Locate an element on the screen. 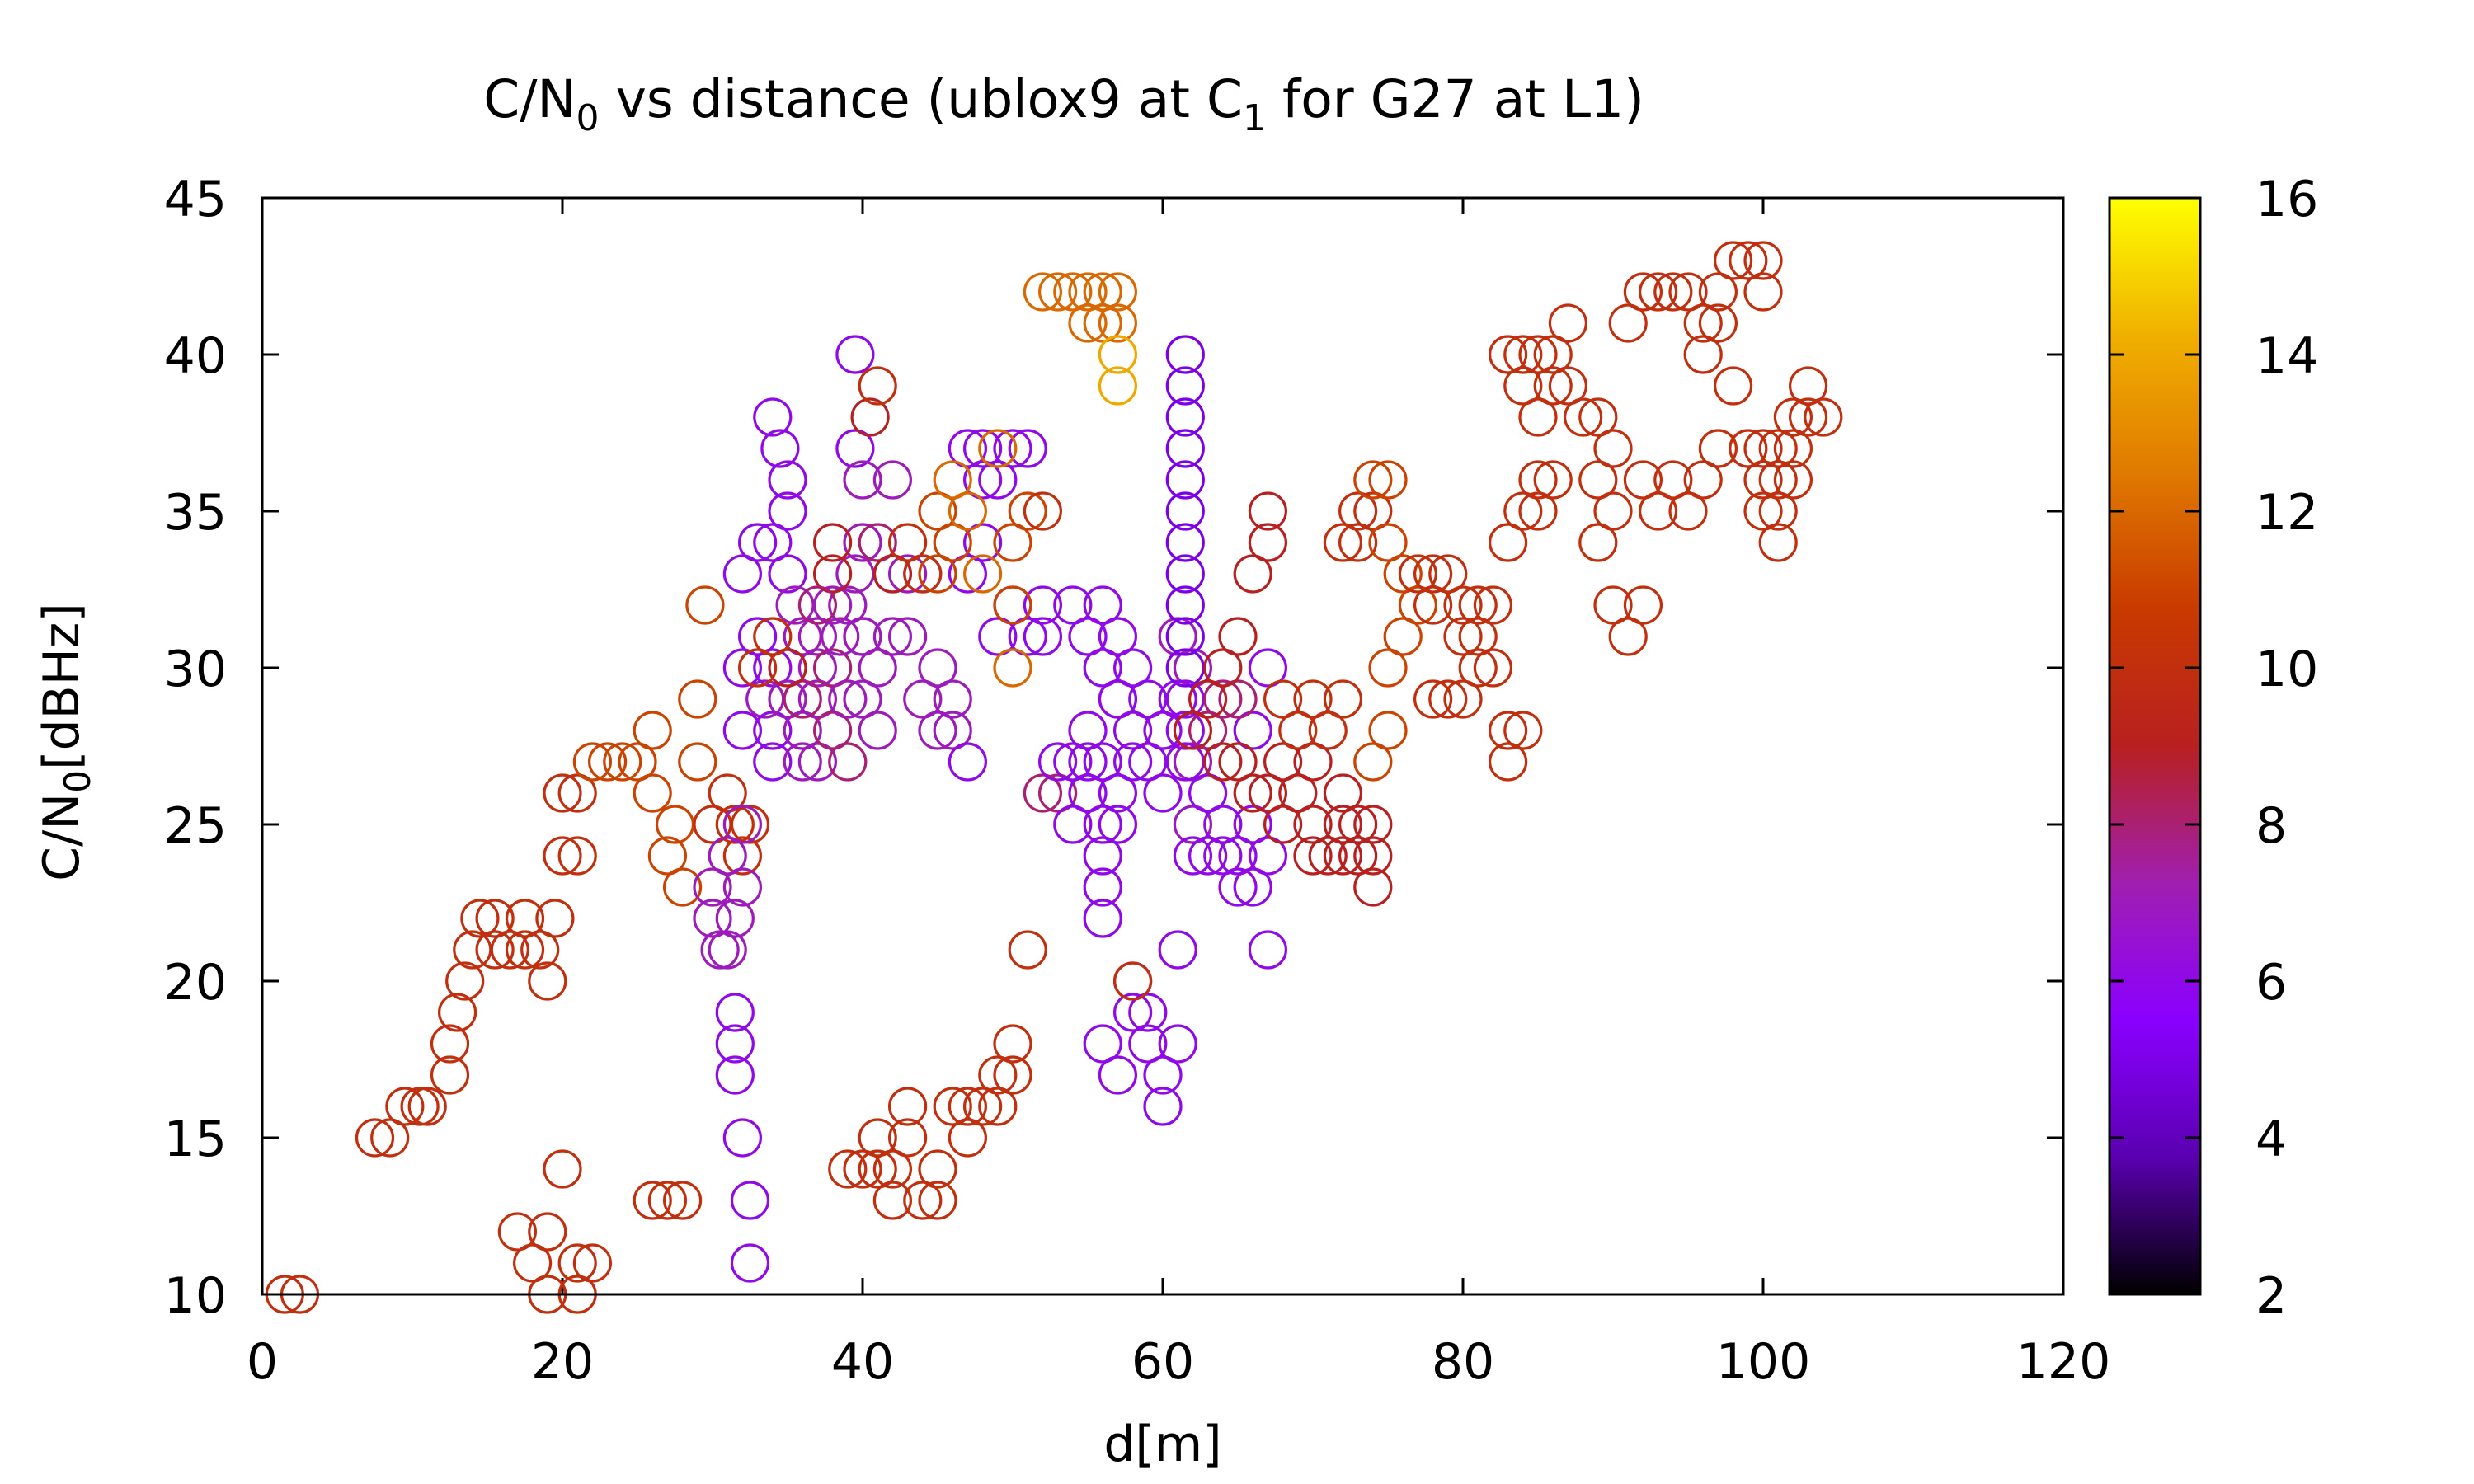 The image size is (2474, 1484). x-tick-label: 100 is located at coordinates (1763, 1362).